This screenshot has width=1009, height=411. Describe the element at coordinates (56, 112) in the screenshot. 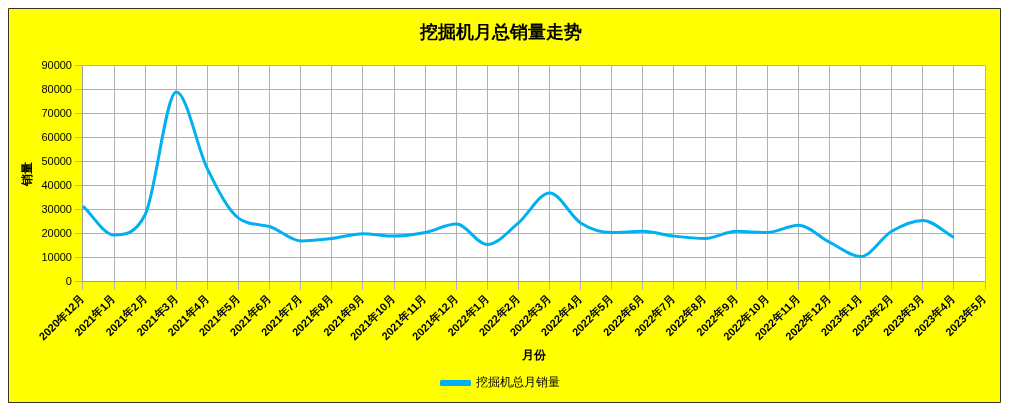

I see `y-tick-label: 70000` at that location.